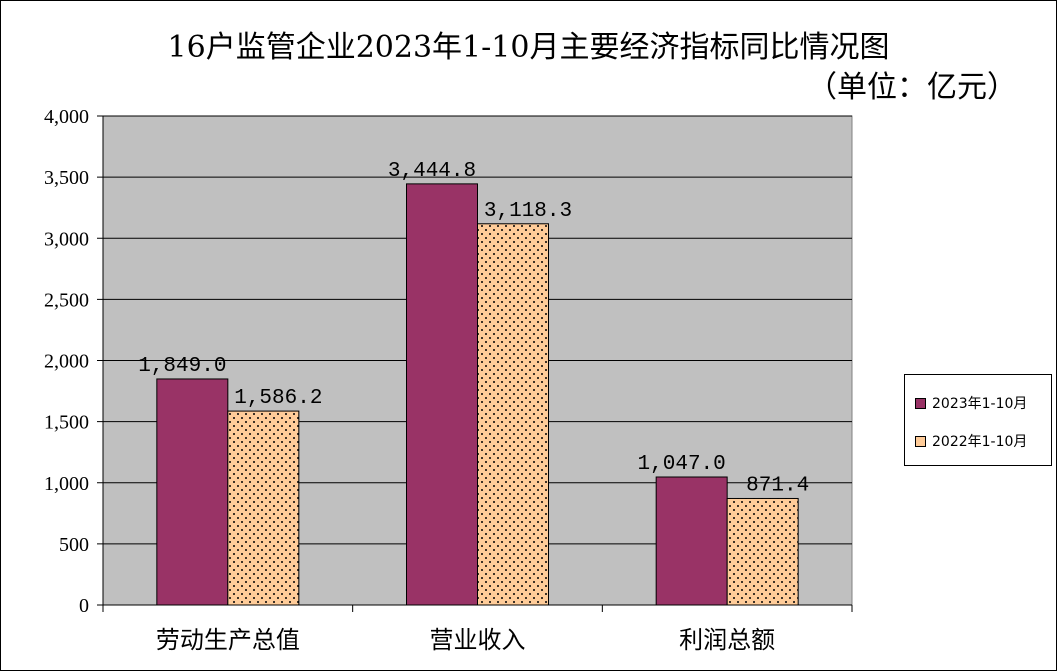 Image resolution: width=1057 pixels, height=671 pixels. I want to click on y-tick-label: 2,000, so click(66, 362).